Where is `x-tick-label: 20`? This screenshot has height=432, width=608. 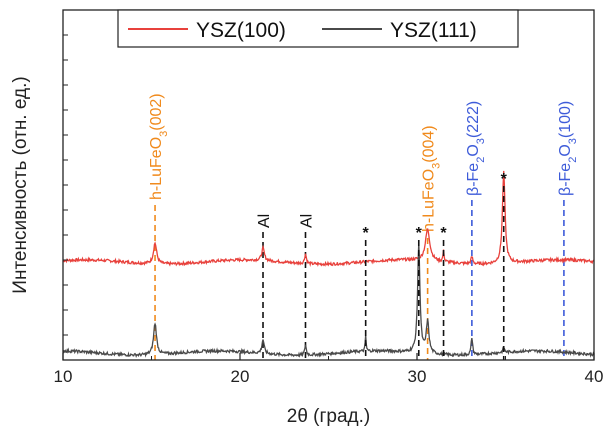
x-tick-label: 20 is located at coordinates (240, 376).